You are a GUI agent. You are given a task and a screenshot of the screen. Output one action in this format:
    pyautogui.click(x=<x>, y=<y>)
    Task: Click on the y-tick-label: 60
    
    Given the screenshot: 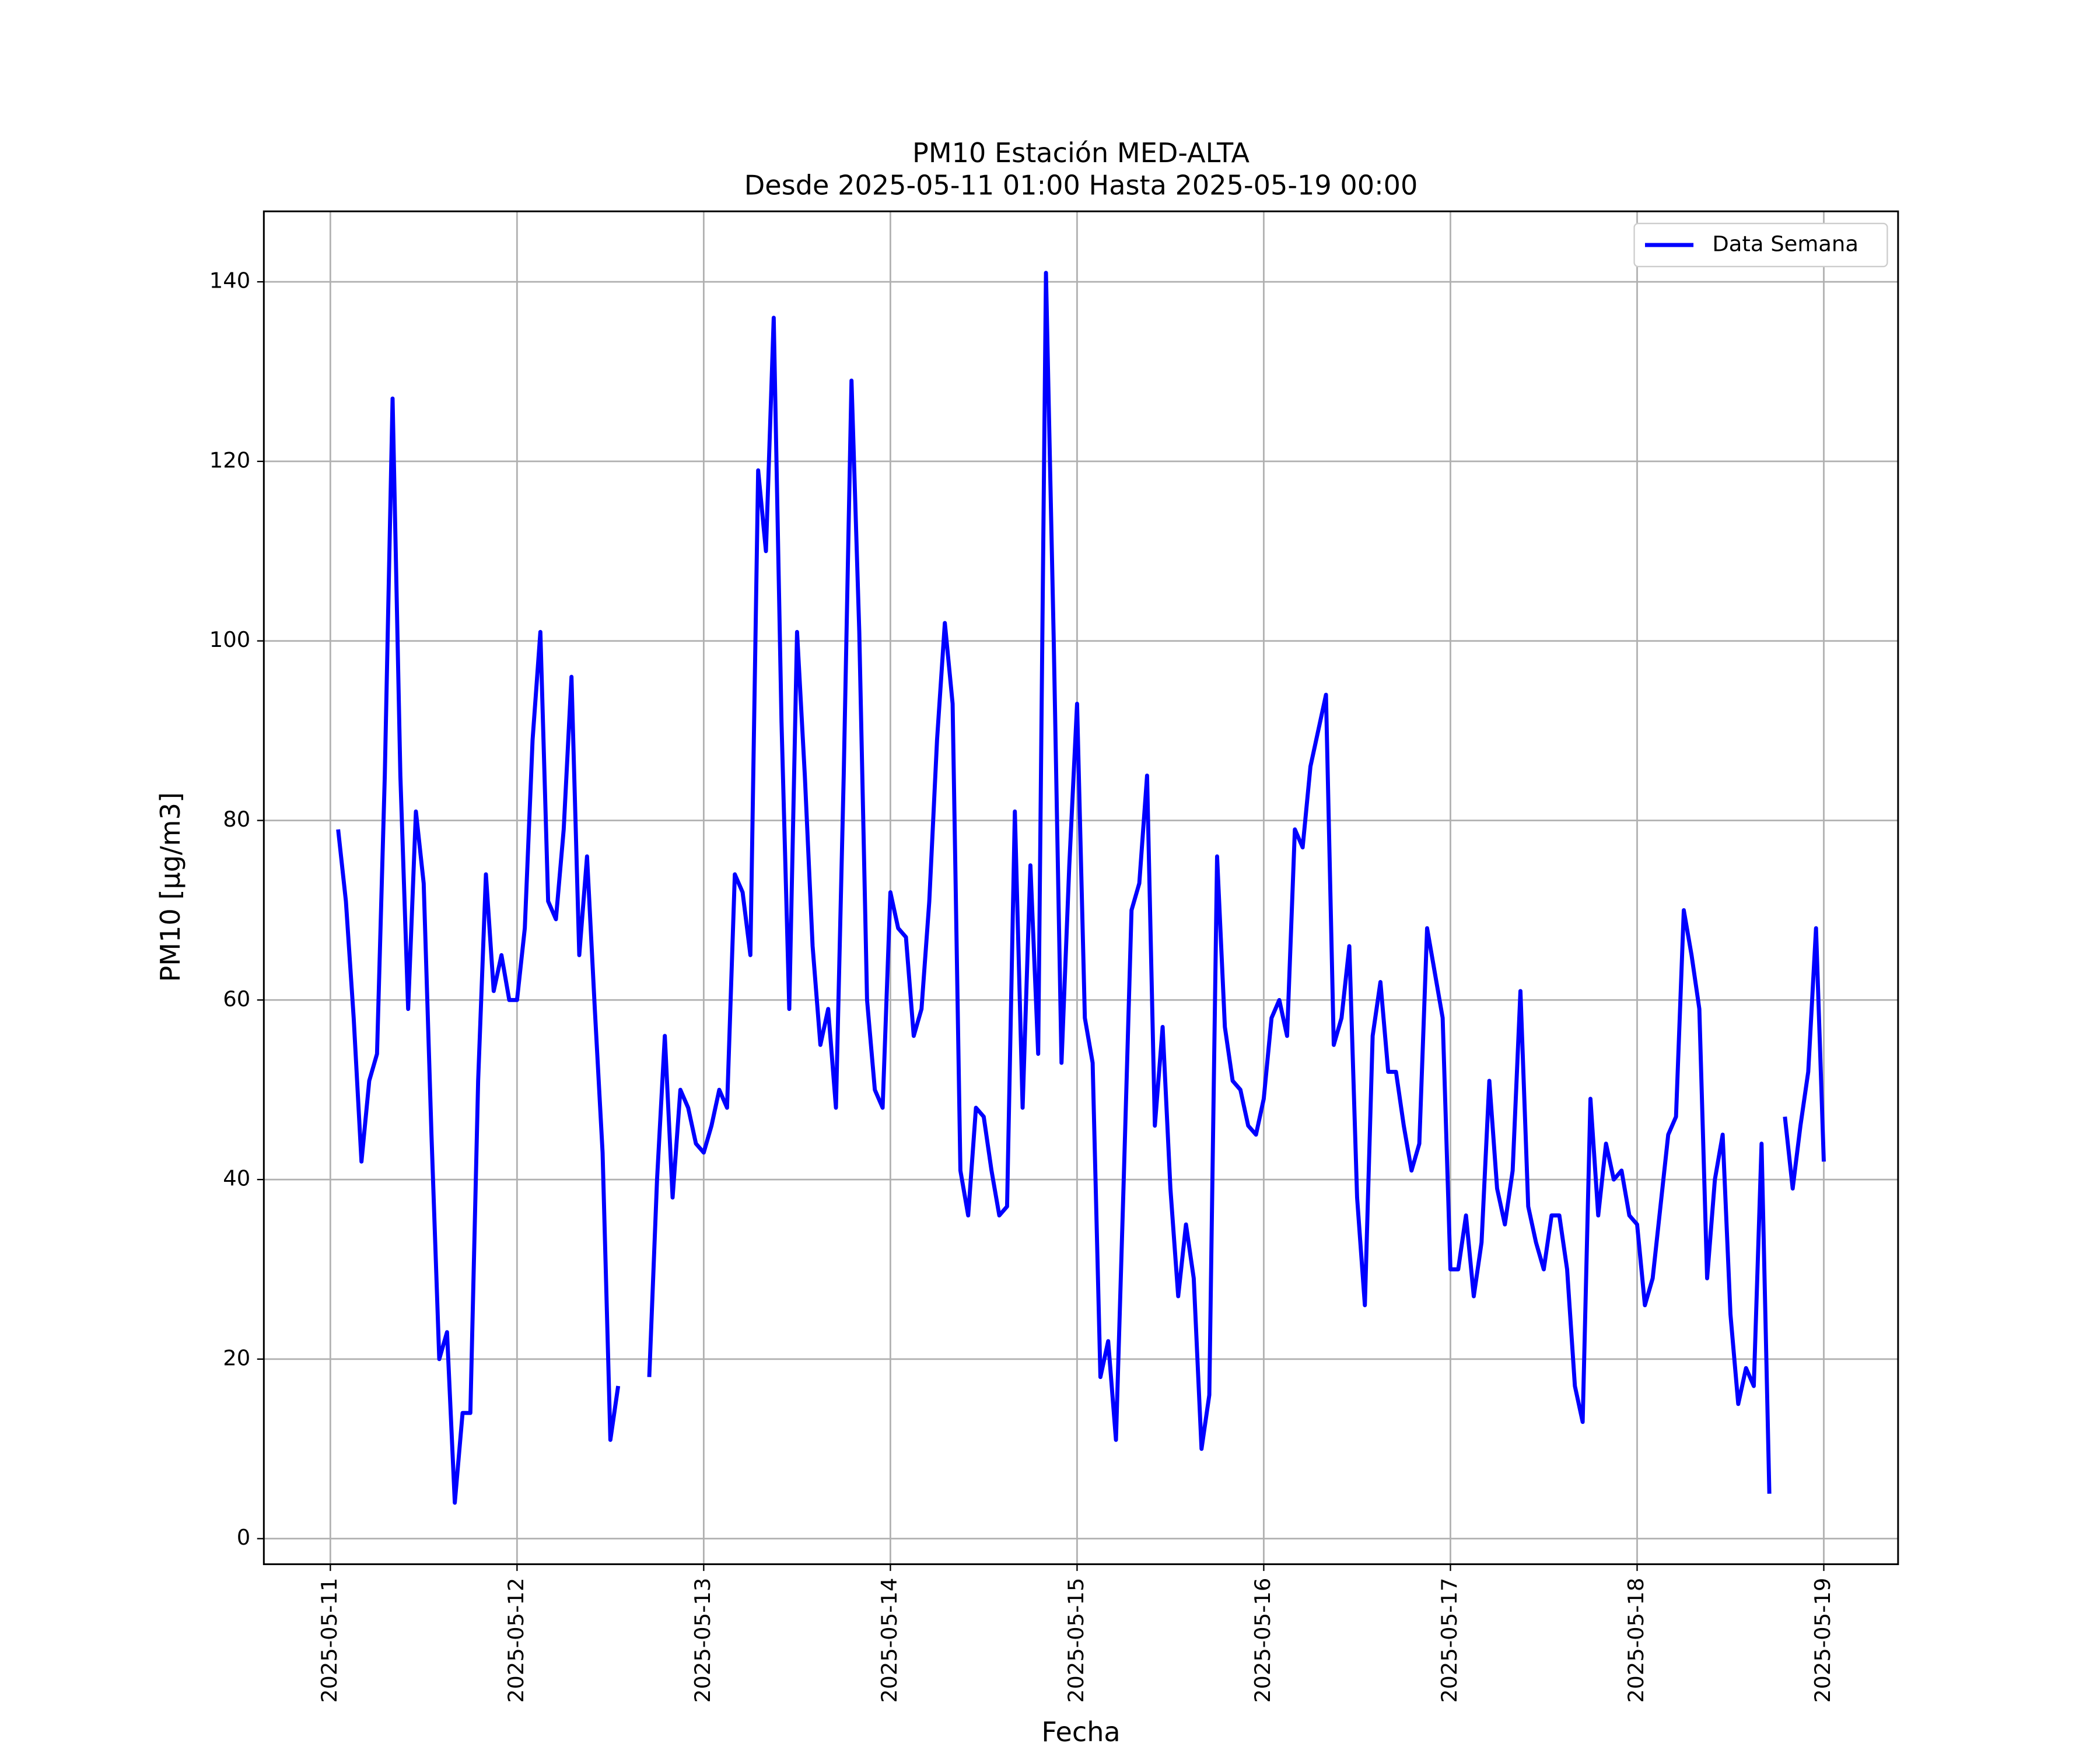 What is the action you would take?
    pyautogui.click(x=236, y=999)
    